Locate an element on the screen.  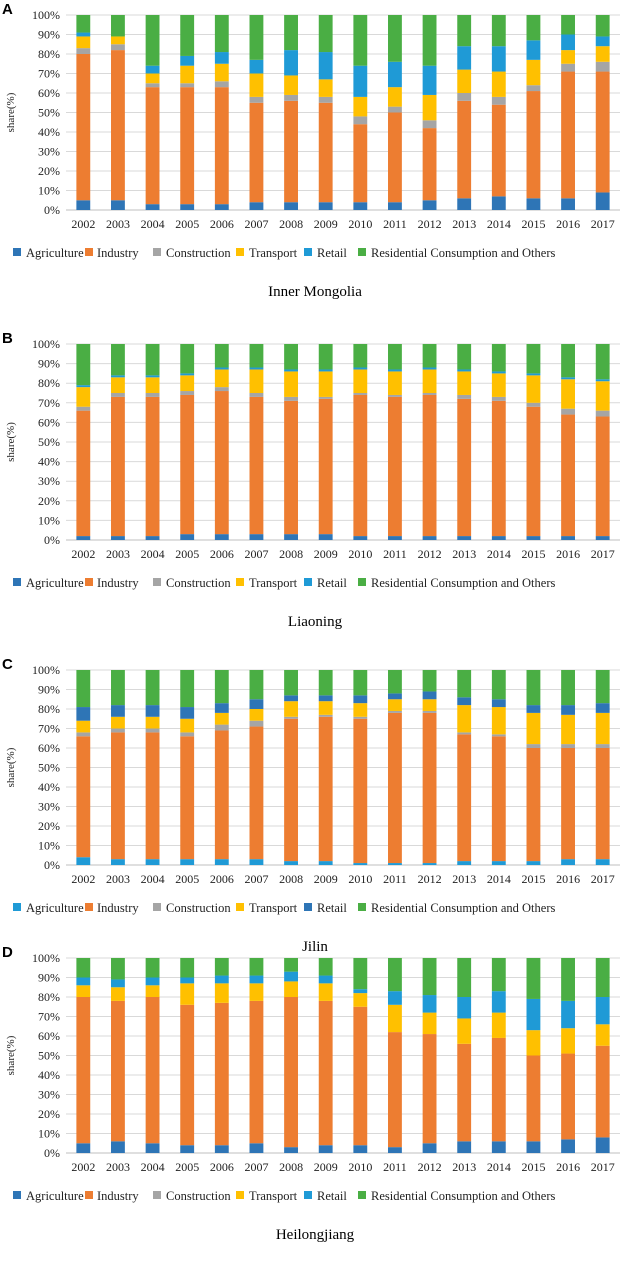
panel-letter: D is located at coordinates (7, 952).